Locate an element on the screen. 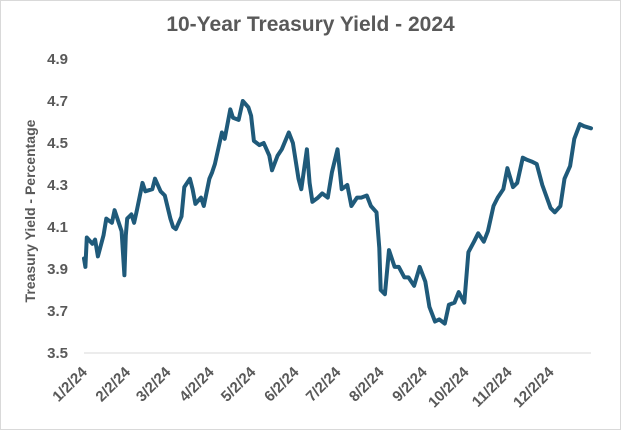 The height and width of the screenshot is (430, 621). x-tick-label: 11/2/24 is located at coordinates (492, 386).